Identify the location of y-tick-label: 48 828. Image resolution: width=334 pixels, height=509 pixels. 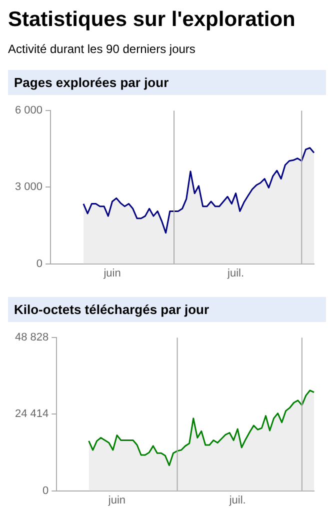
(31, 338).